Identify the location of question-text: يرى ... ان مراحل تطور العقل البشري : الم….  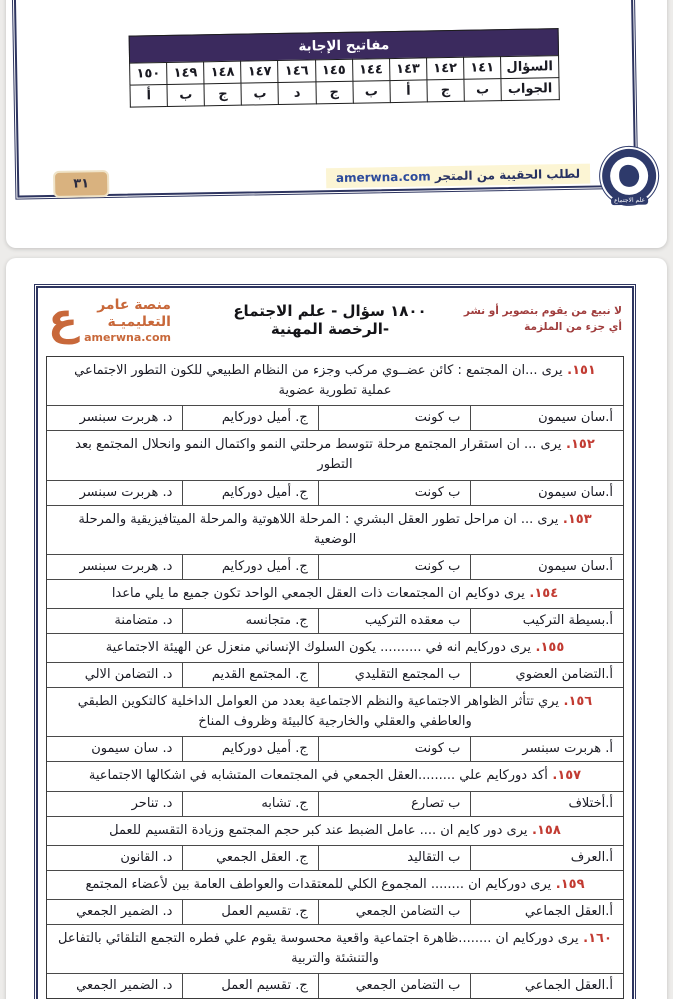
(318, 529).